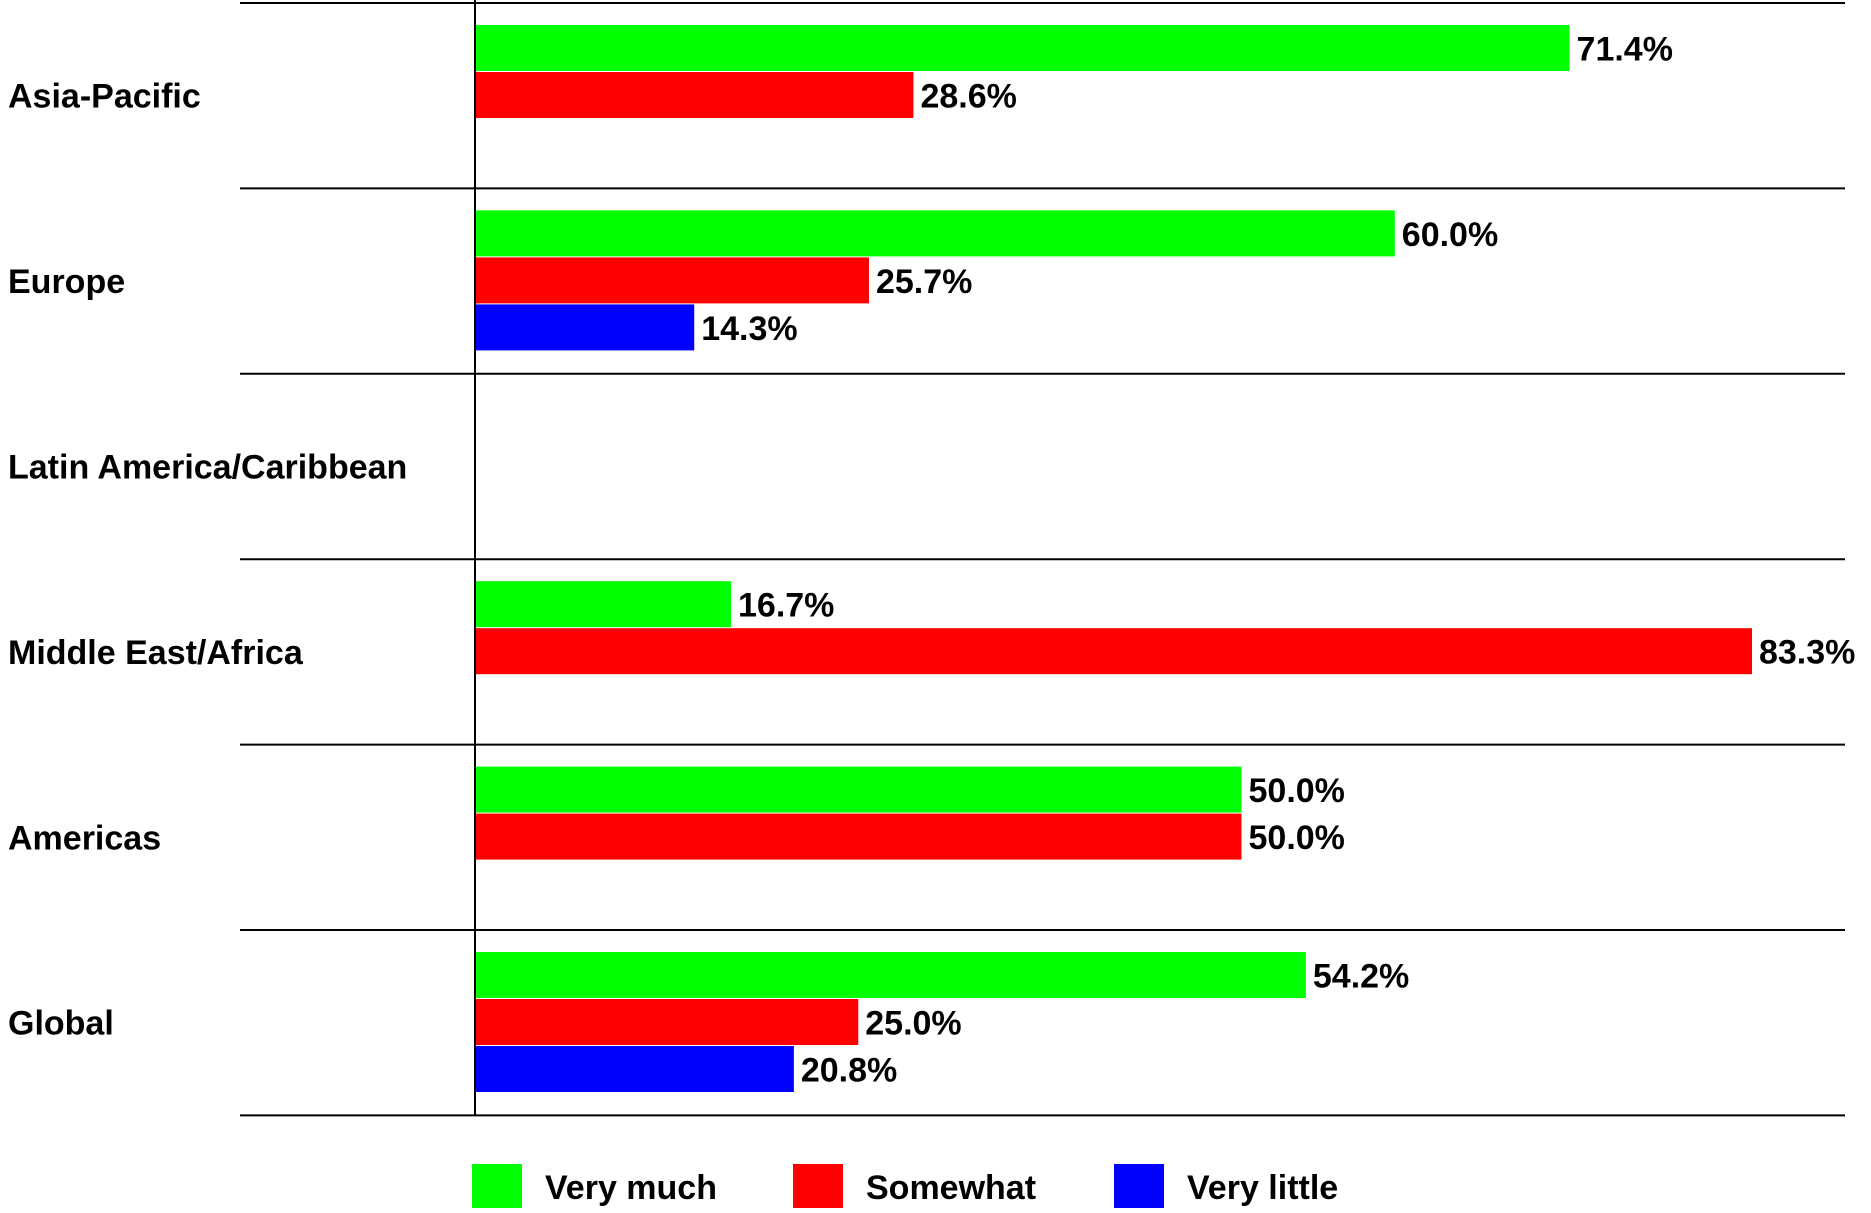 This screenshot has height=1213, width=1871. What do you see at coordinates (104, 97) in the screenshot?
I see `category-label: Asia-Pacific` at bounding box center [104, 97].